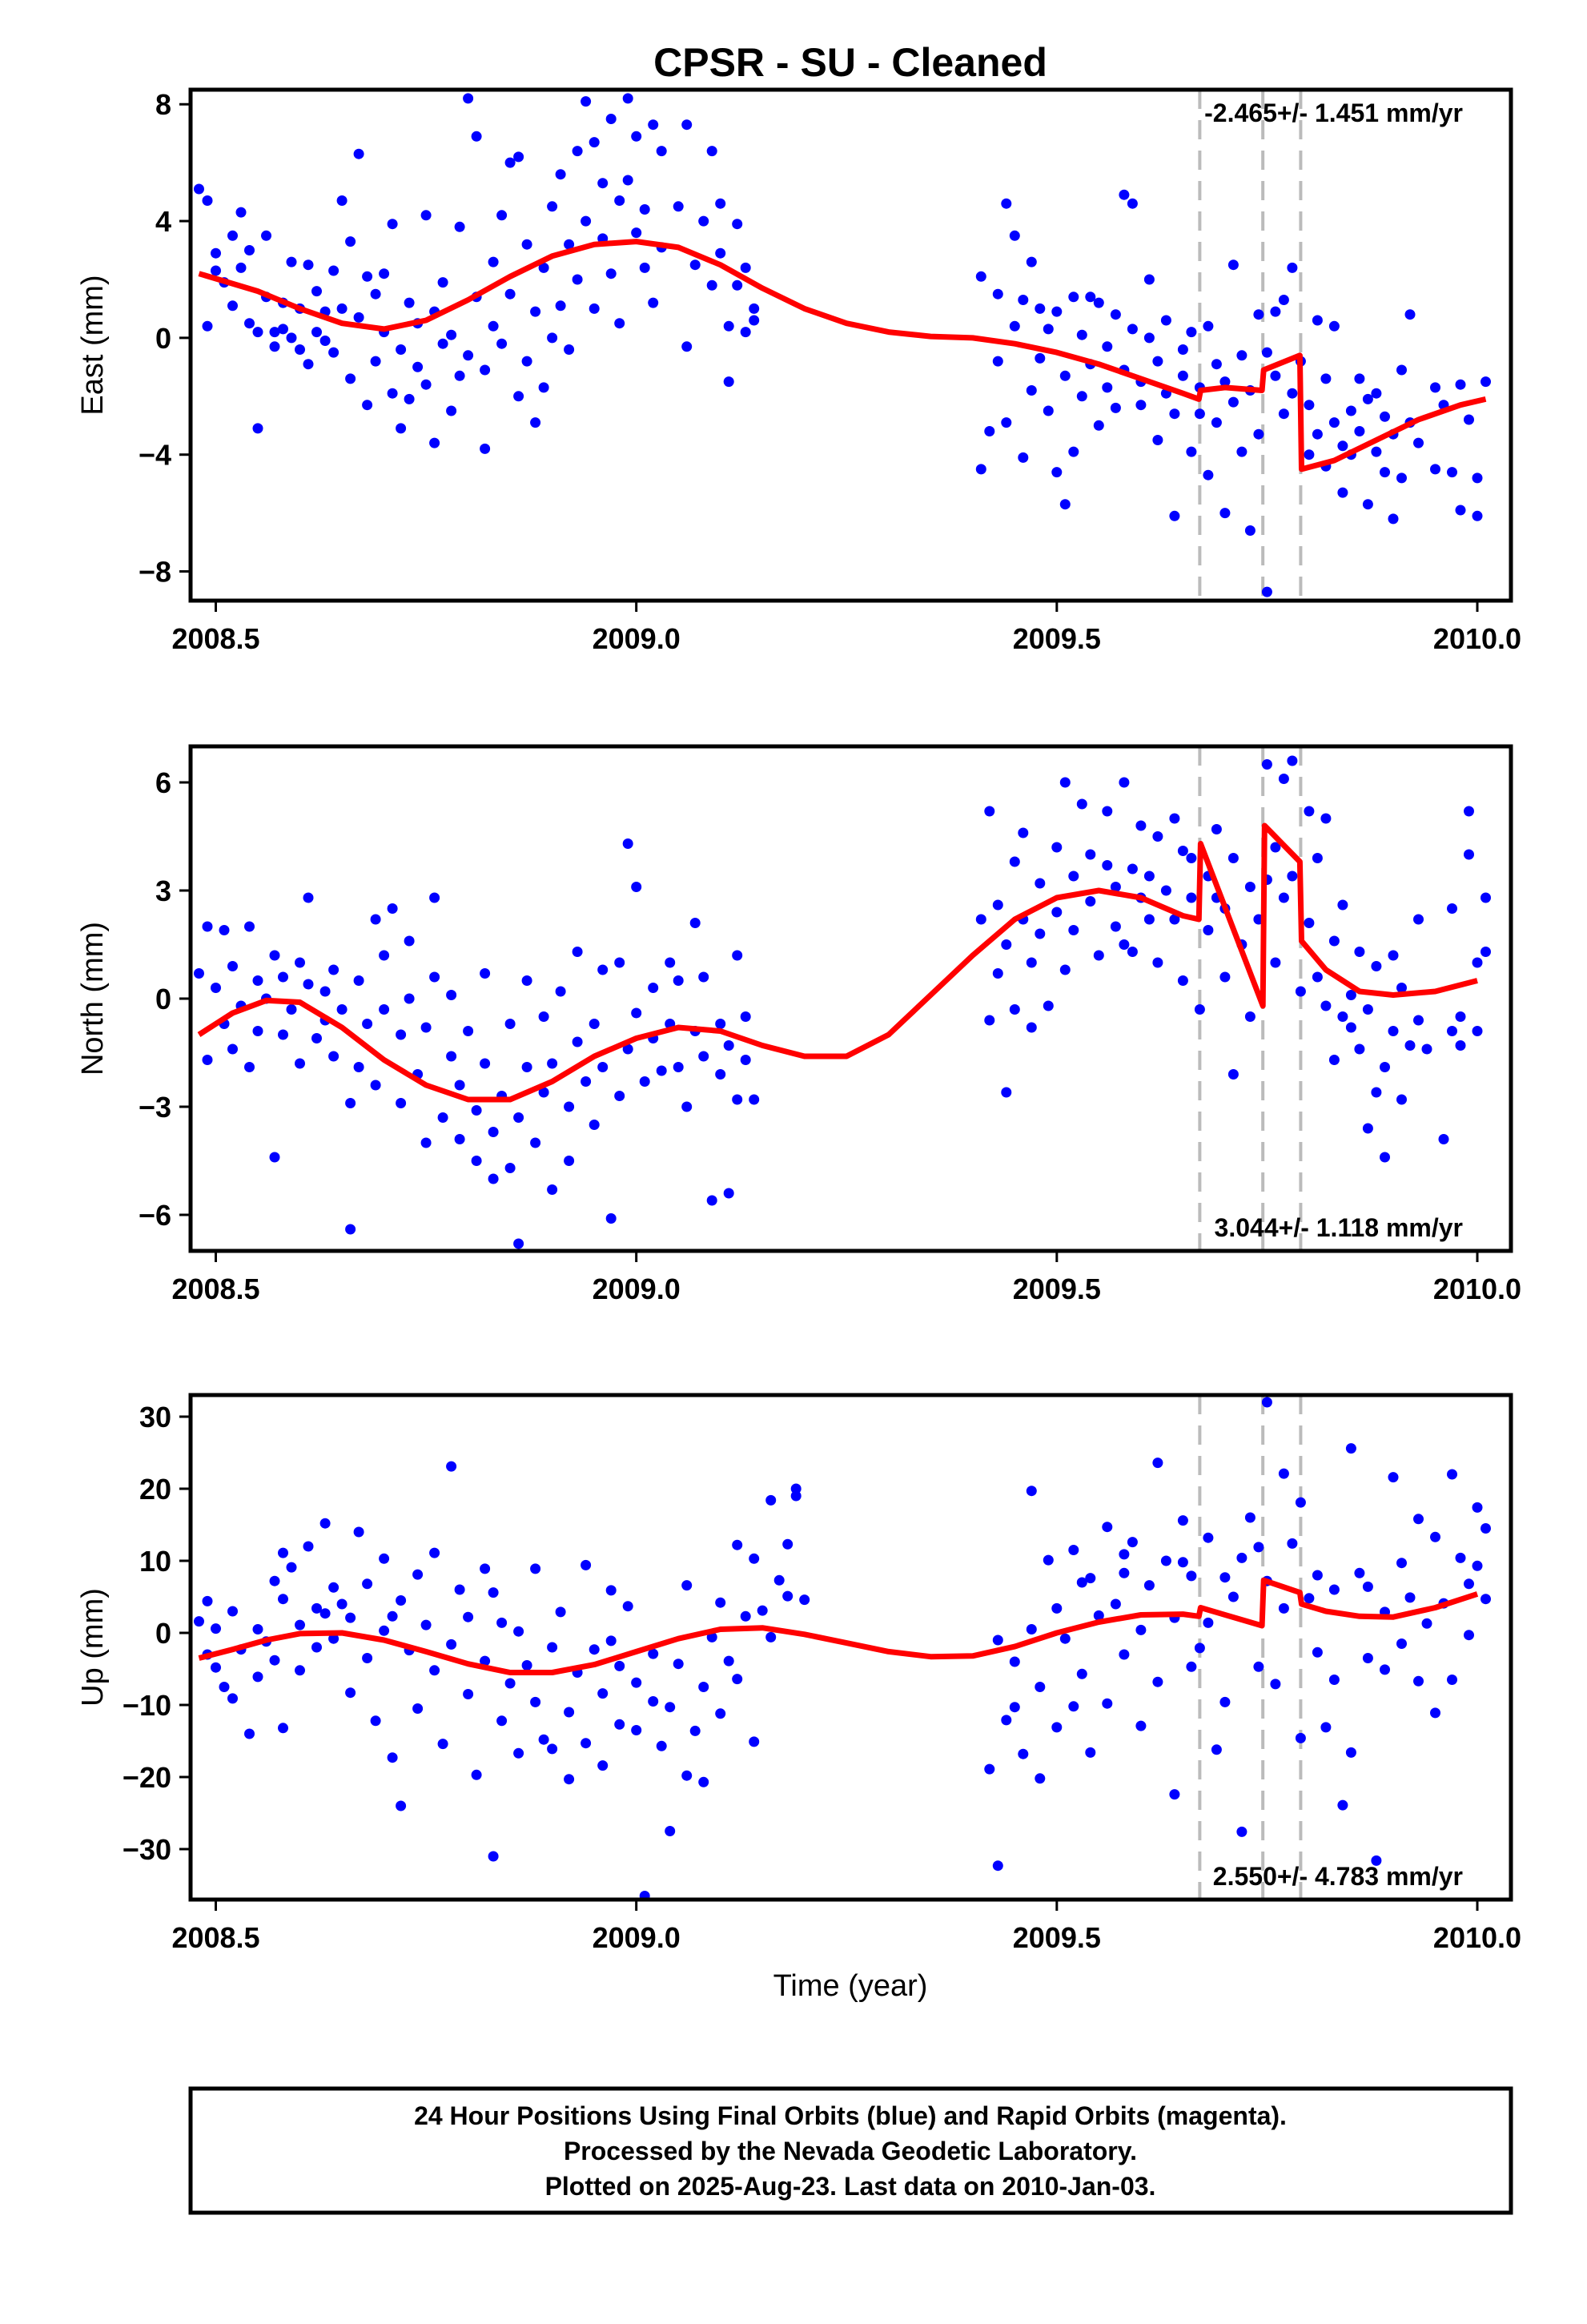 The width and height of the screenshot is (1587, 2324). Describe the element at coordinates (147, 1849) in the screenshot. I see `up-ytick-label-0: −30` at that location.